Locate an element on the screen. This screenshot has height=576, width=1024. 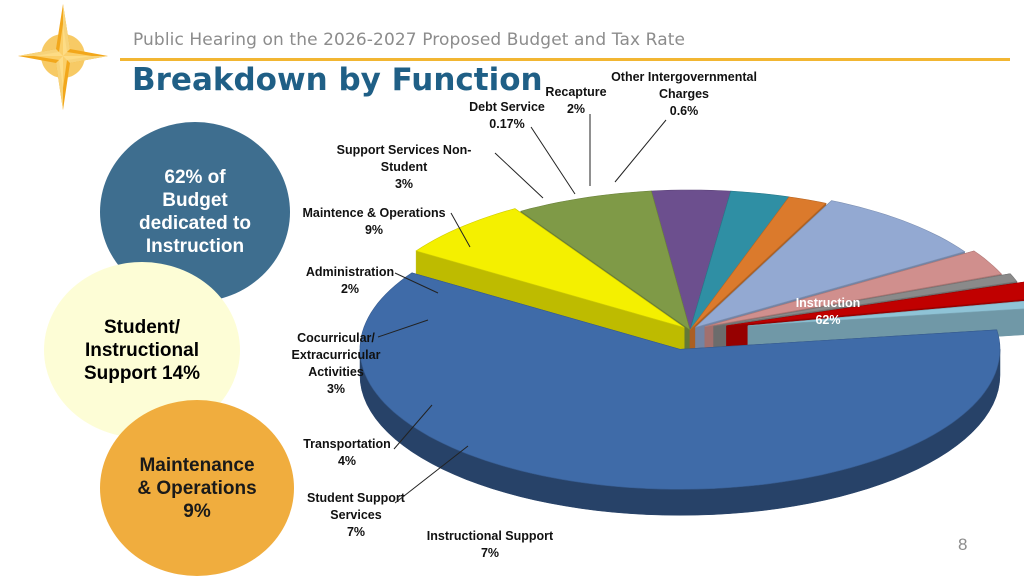
slice-label-transportation: Transportation 4% is located at coordinates (347, 452).